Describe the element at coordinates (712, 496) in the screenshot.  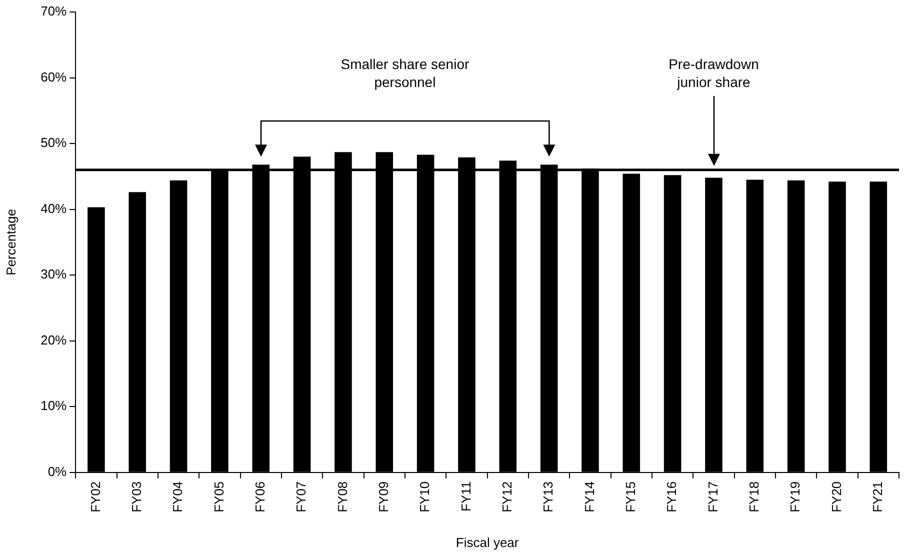
I see `x-tick-label: FY17` at that location.